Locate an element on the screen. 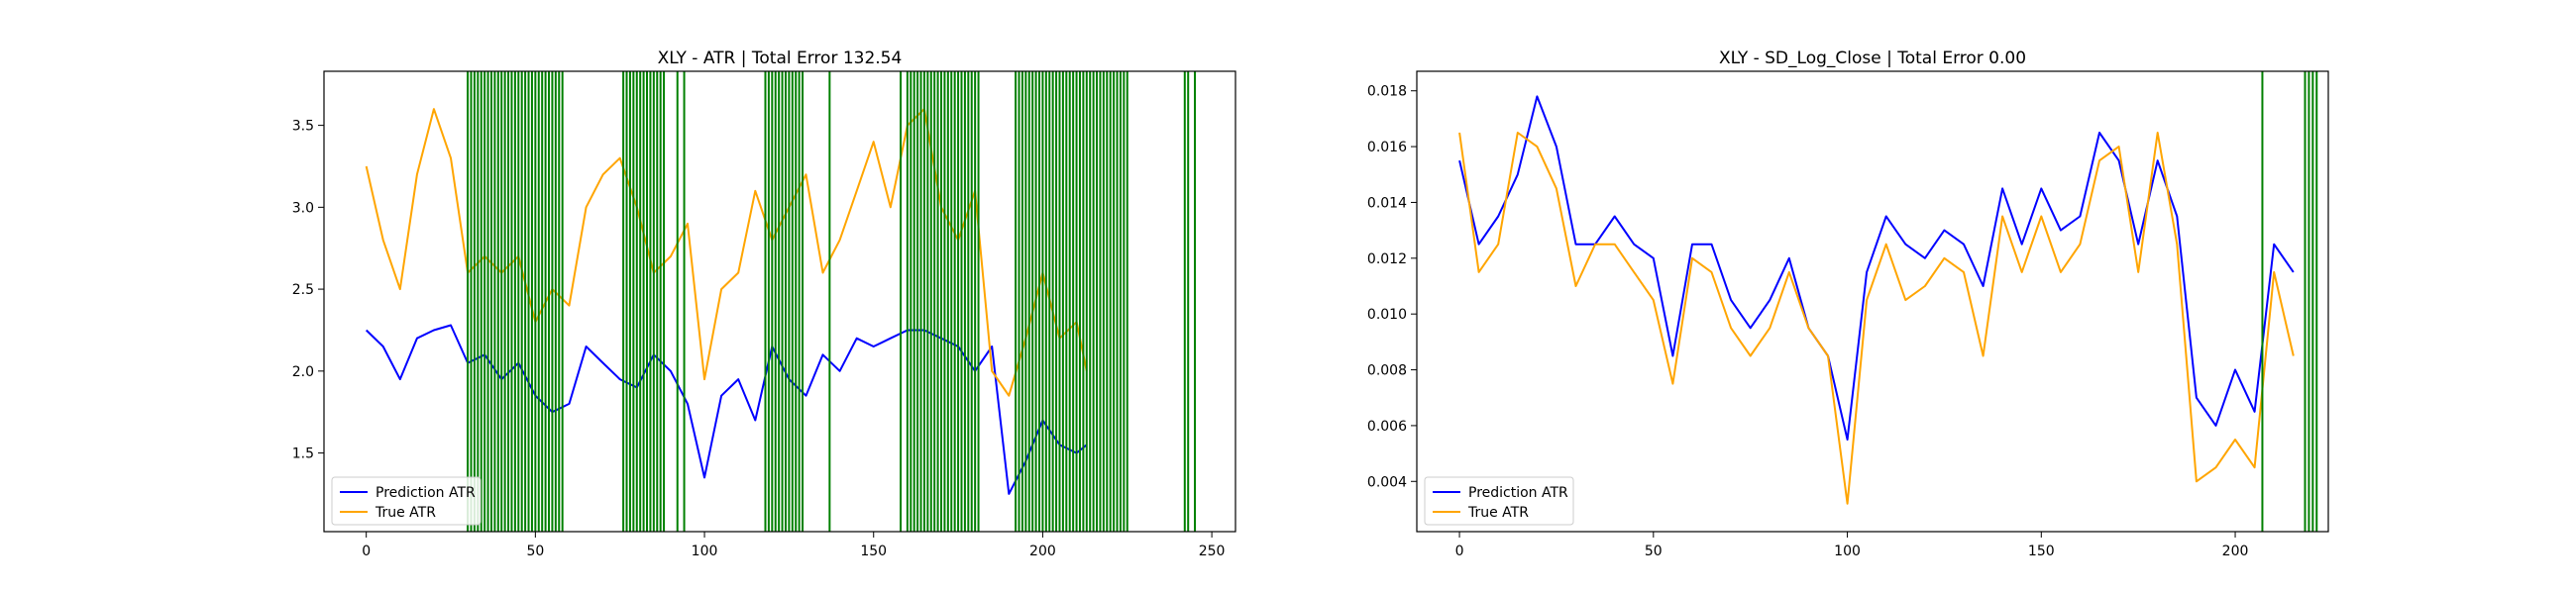  y-tick-label: 0.018 is located at coordinates (1387, 92).